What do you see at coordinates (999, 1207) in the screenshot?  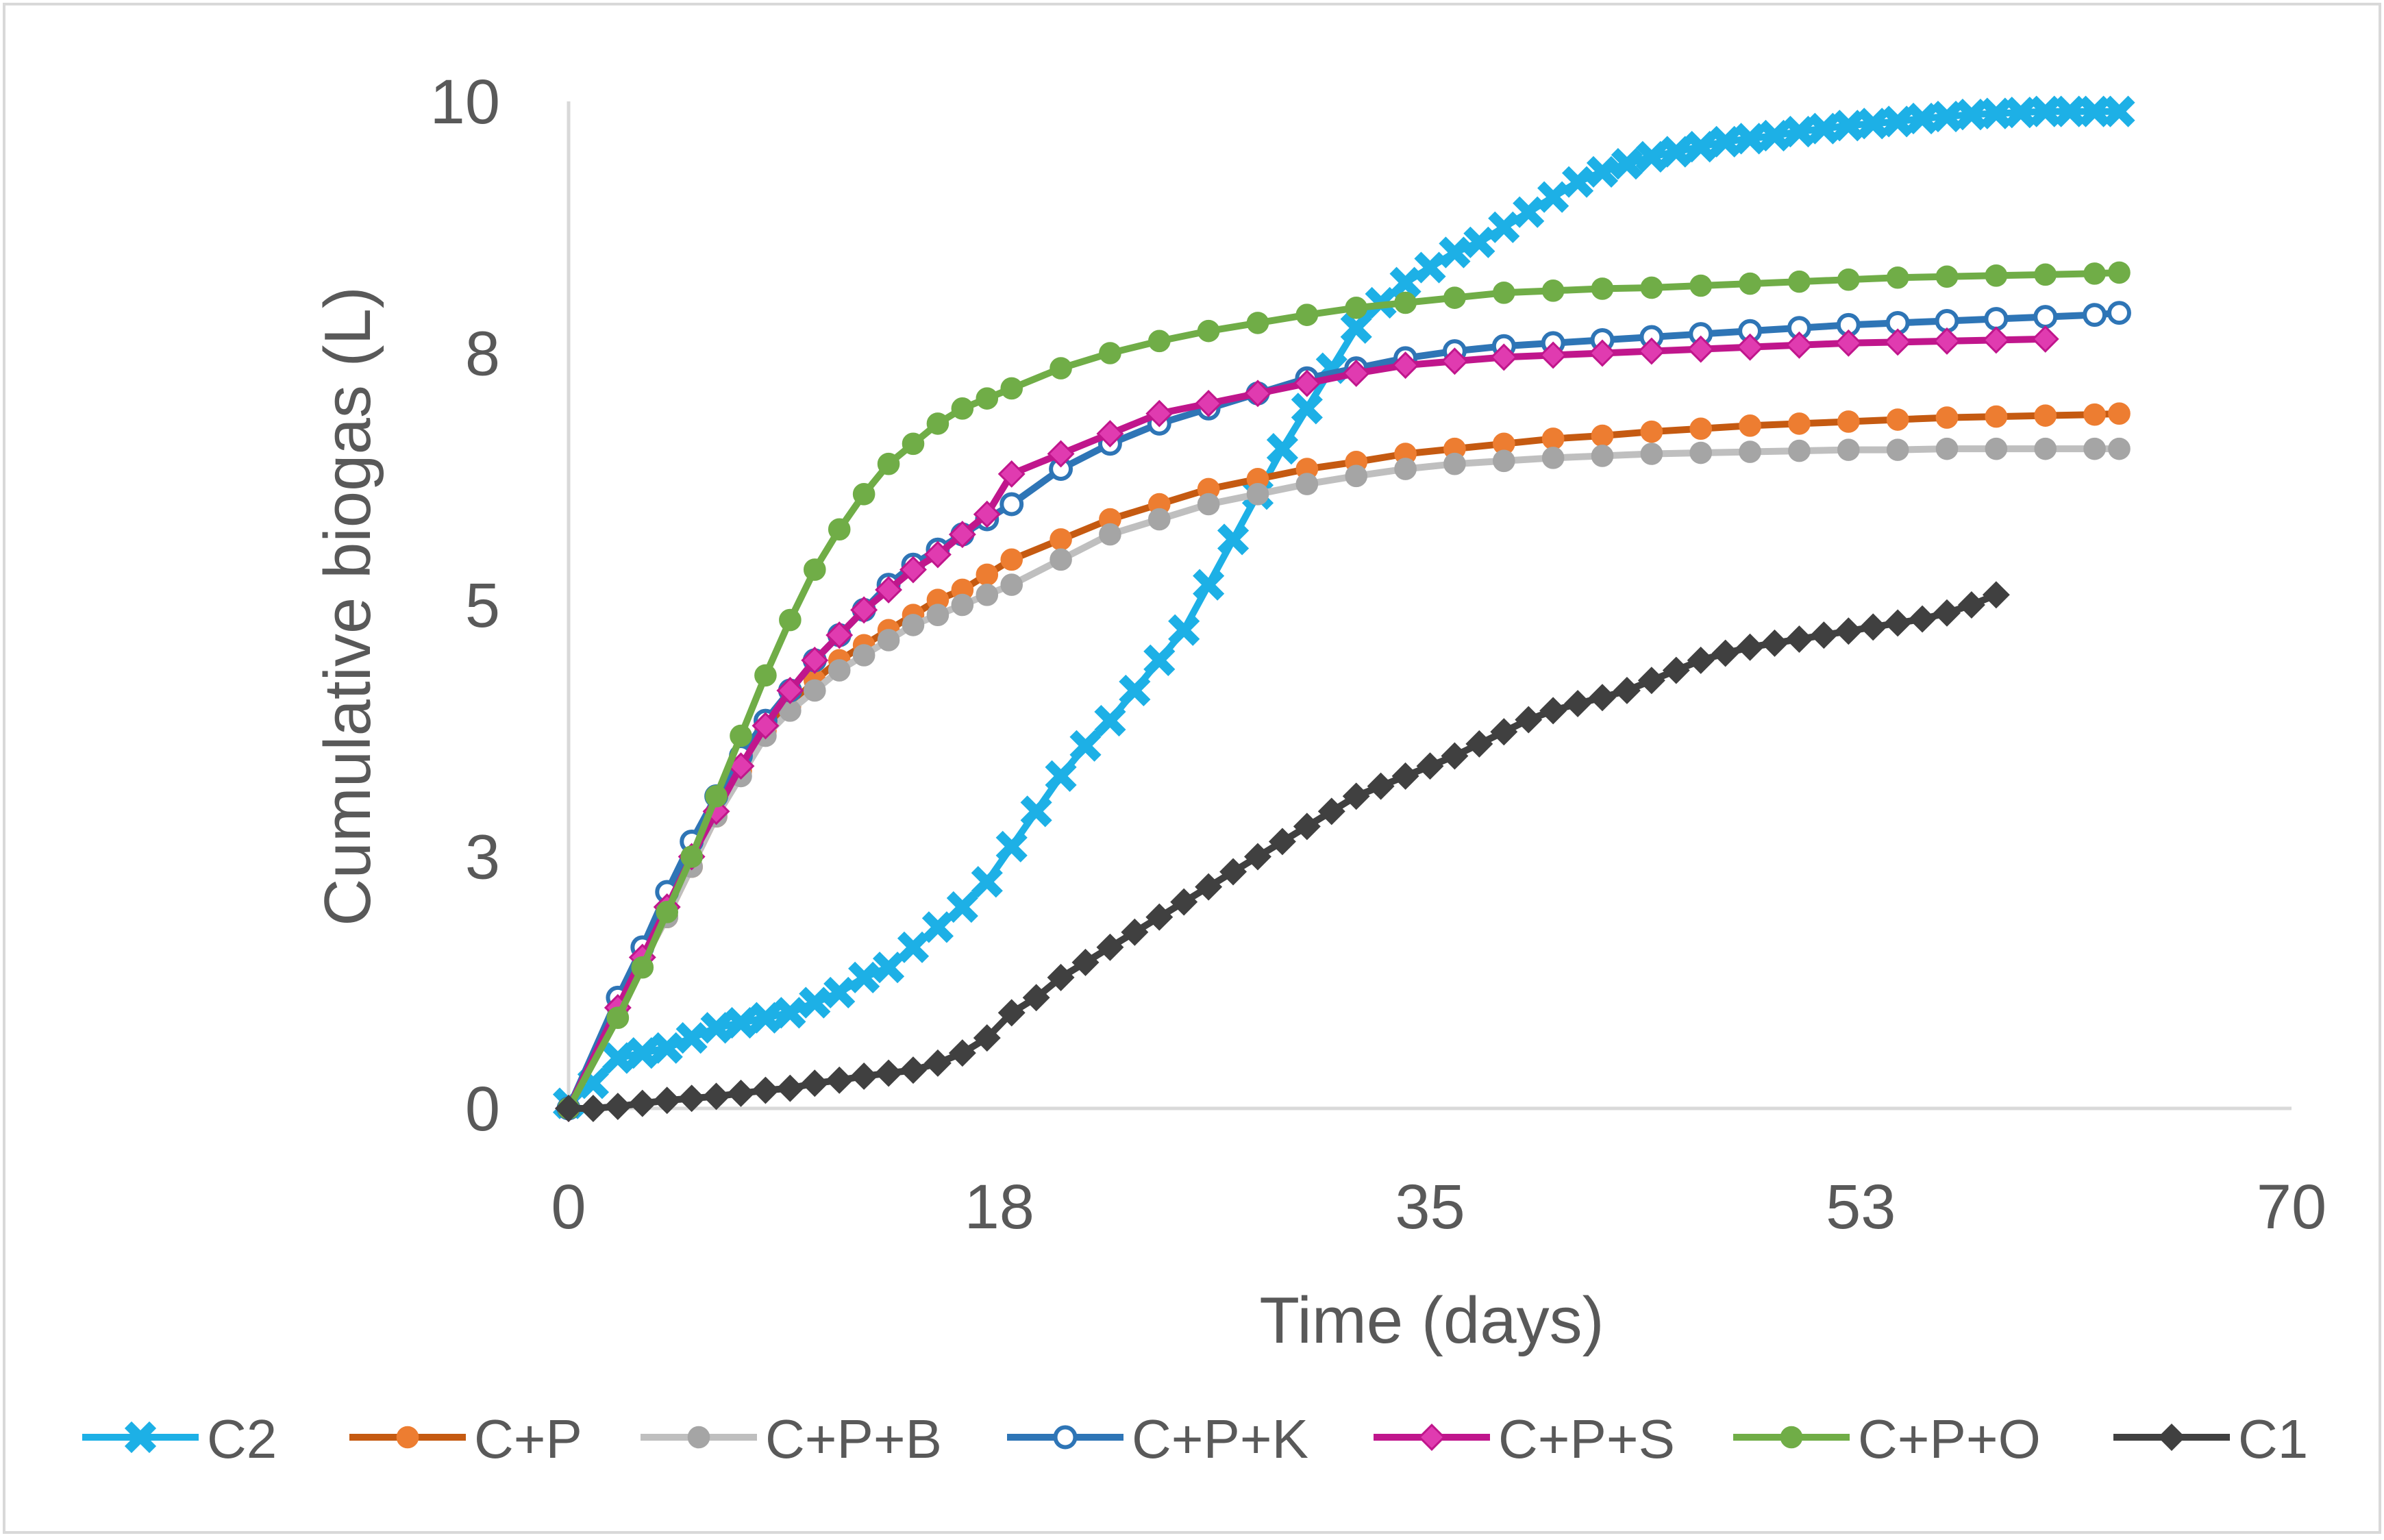 I see `x-tick-label: 18` at bounding box center [999, 1207].